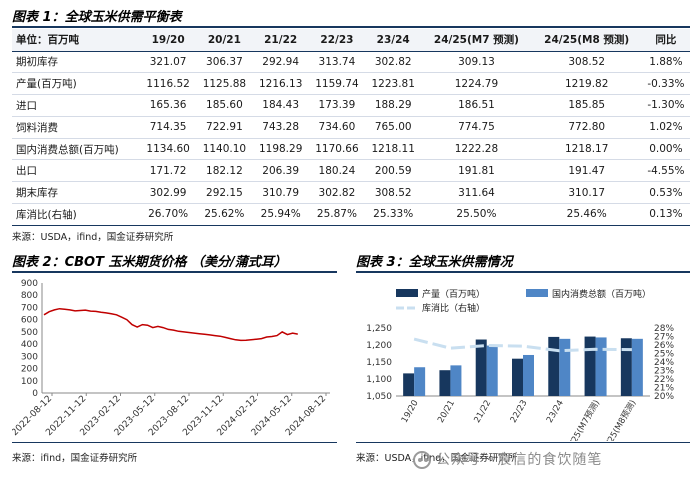  I want to click on wechat-icon, so click(422, 460).